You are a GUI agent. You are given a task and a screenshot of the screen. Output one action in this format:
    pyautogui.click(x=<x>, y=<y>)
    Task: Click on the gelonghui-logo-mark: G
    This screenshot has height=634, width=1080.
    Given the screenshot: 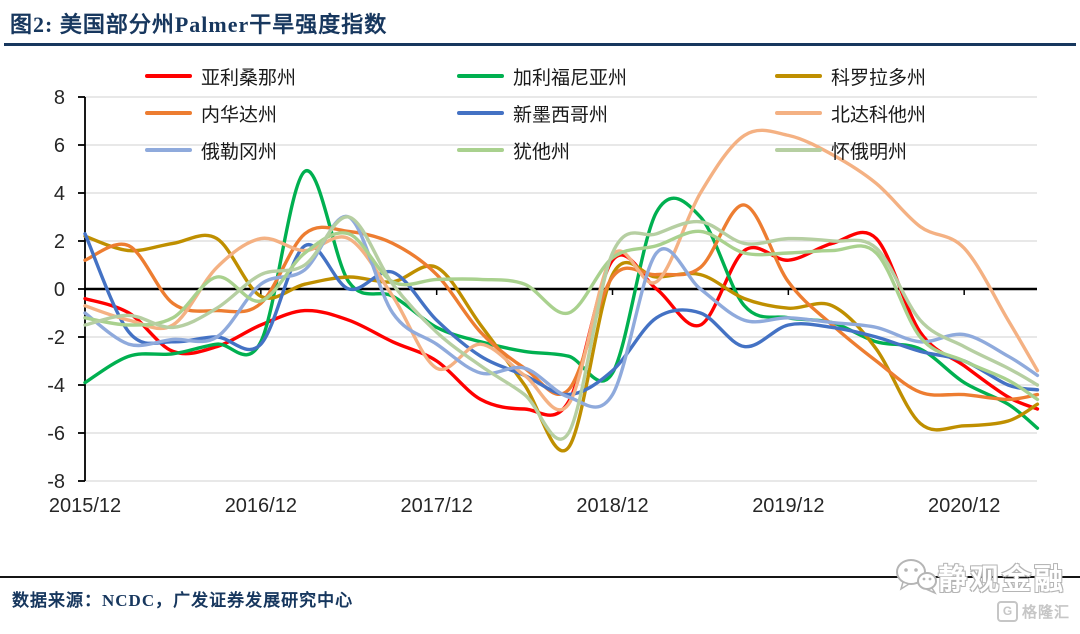 What is the action you would take?
    pyautogui.click(x=1007, y=611)
    